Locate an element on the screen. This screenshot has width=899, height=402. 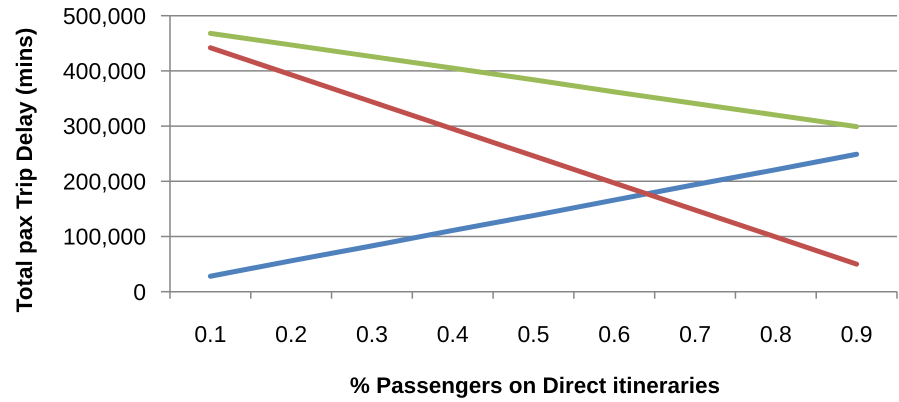
y-tick-label: 500,000 is located at coordinates (104, 15).